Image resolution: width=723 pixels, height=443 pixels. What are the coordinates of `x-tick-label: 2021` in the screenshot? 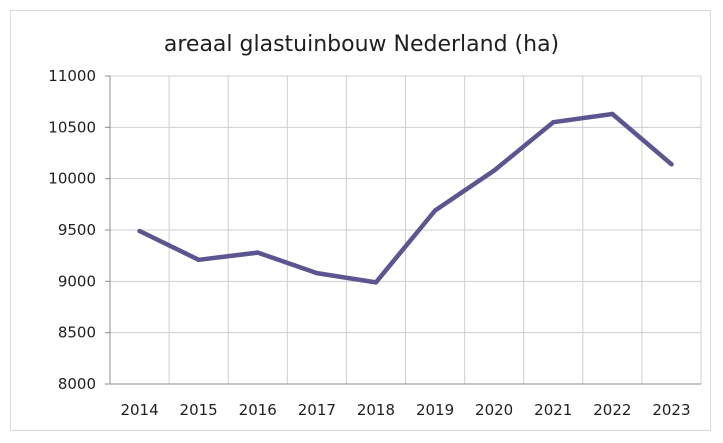 It's located at (553, 410).